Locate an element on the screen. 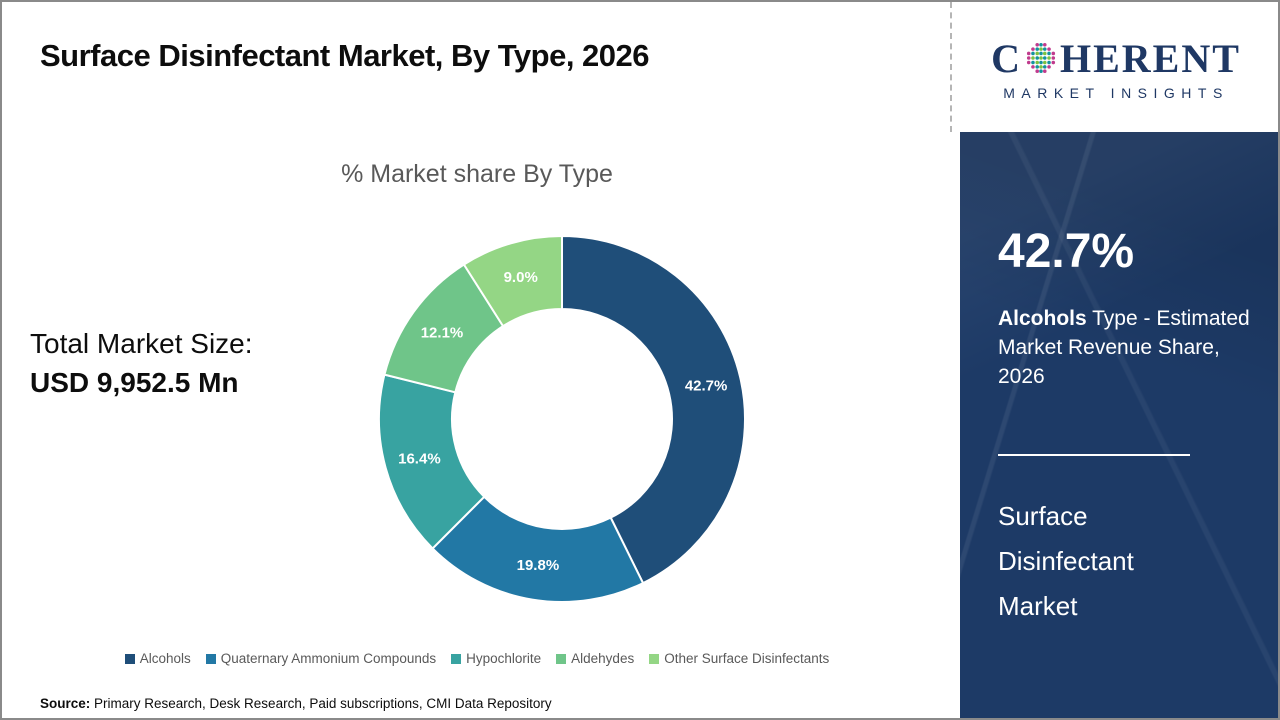  legend-item: Aldehydes is located at coordinates (595, 658).